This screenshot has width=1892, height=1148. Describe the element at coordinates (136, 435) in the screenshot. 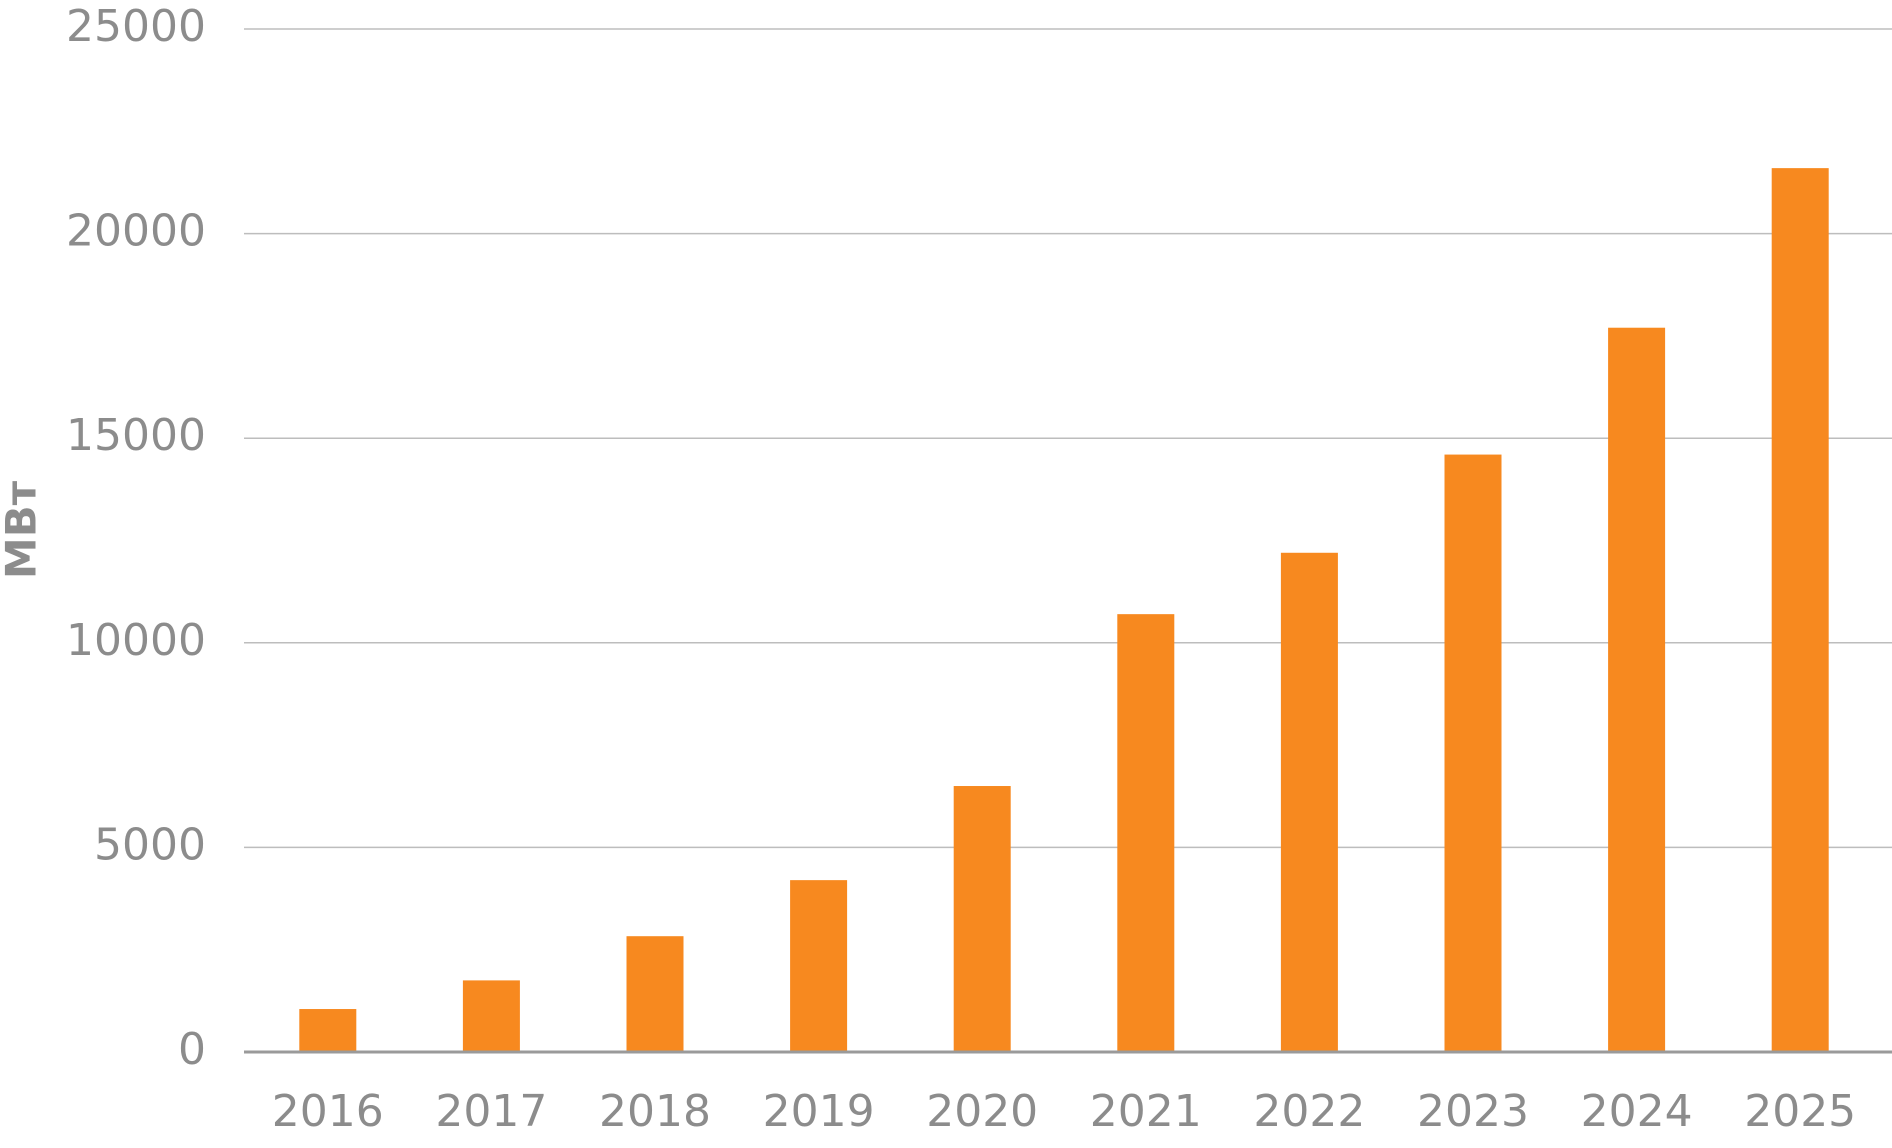

I see `y-tick-label: 15000` at that location.